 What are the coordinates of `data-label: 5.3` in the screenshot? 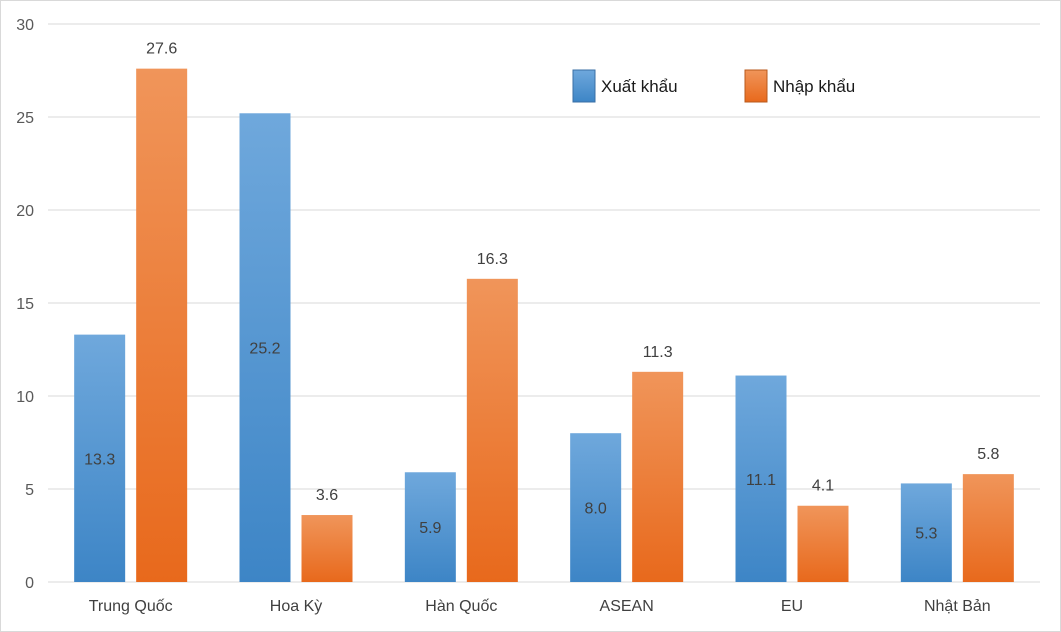 It's located at (926, 534).